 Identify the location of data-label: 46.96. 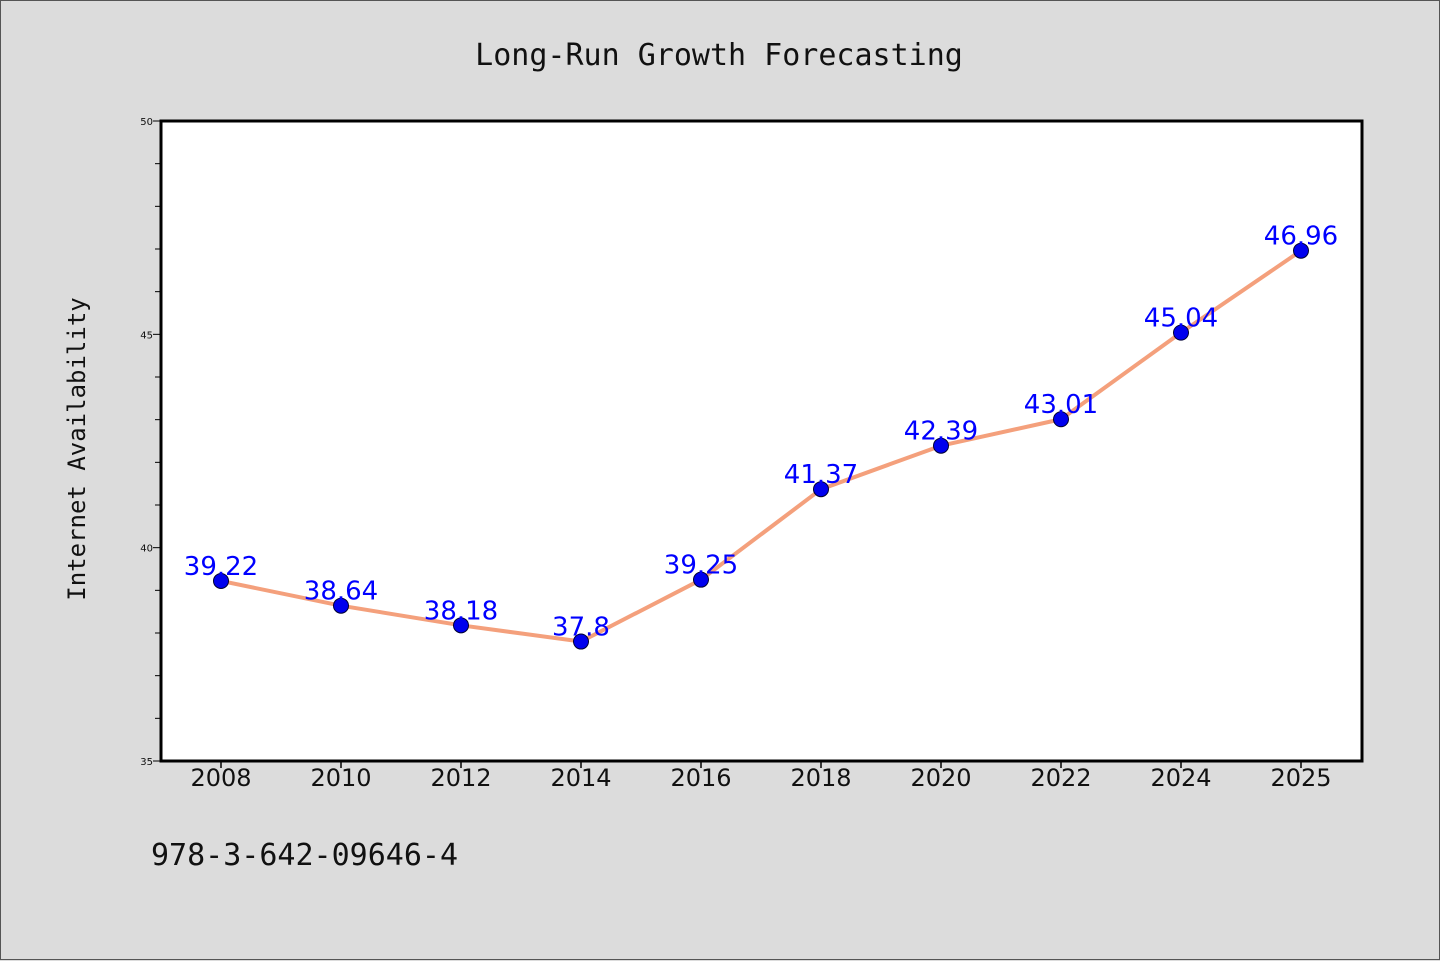
(1301, 237).